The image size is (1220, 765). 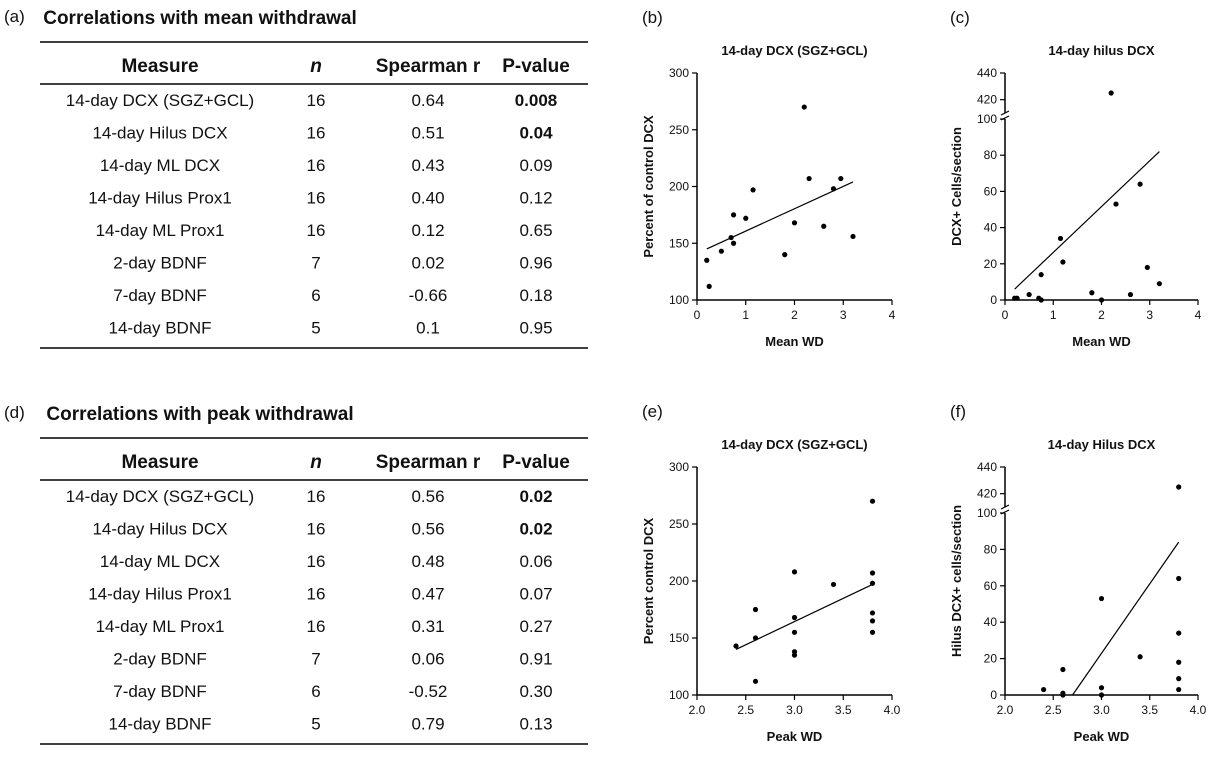 What do you see at coordinates (160, 724) in the screenshot?
I see `table-cell: 14-day BDNF` at bounding box center [160, 724].